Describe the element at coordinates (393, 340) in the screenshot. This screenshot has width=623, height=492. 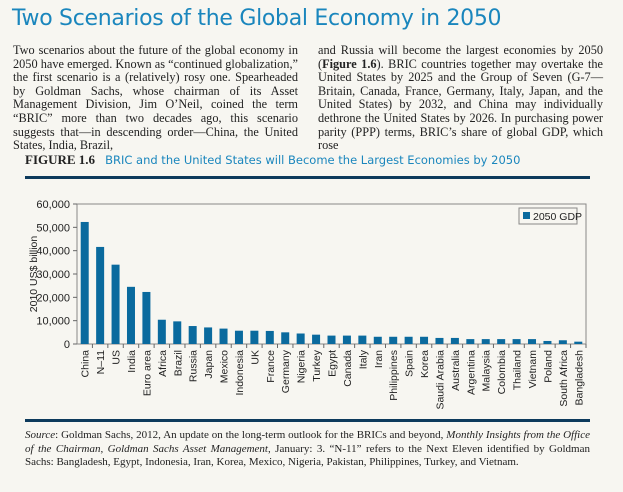
I see `bar-philippines` at that location.